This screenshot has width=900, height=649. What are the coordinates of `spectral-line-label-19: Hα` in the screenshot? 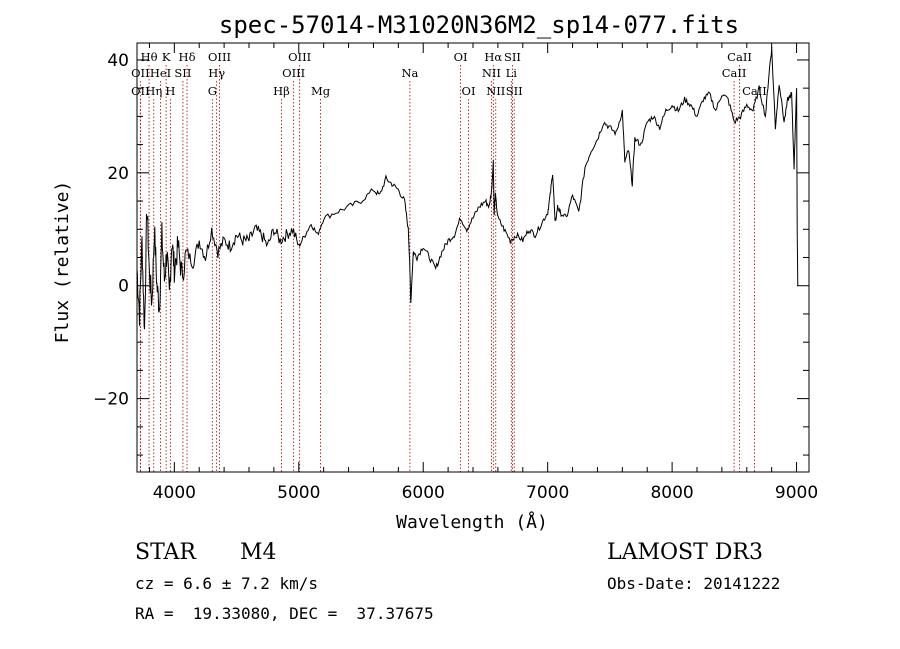 It's located at (493, 57).